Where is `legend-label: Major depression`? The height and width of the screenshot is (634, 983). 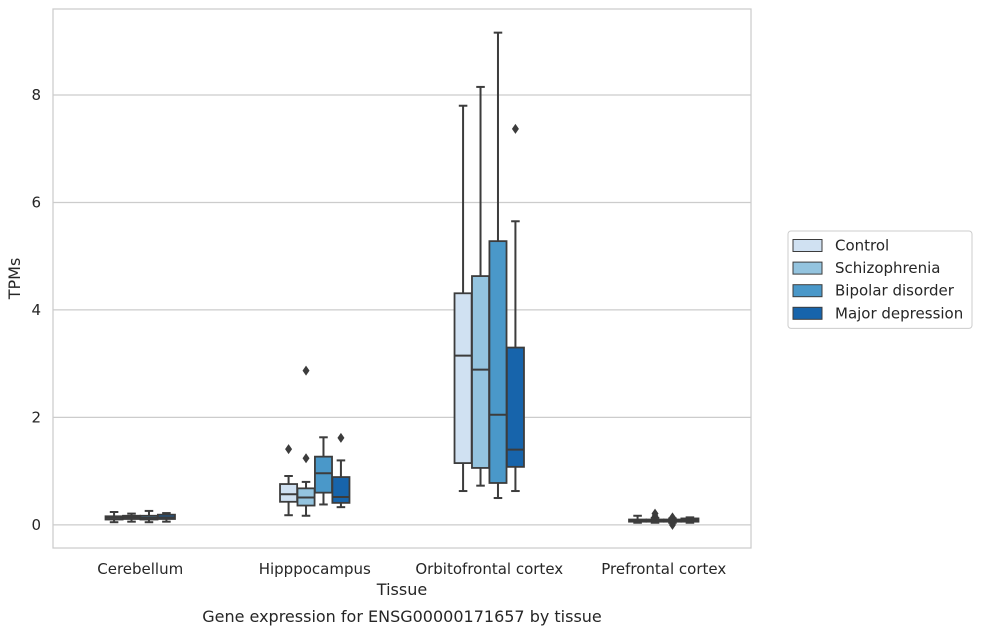 legend-label: Major depression is located at coordinates (899, 313).